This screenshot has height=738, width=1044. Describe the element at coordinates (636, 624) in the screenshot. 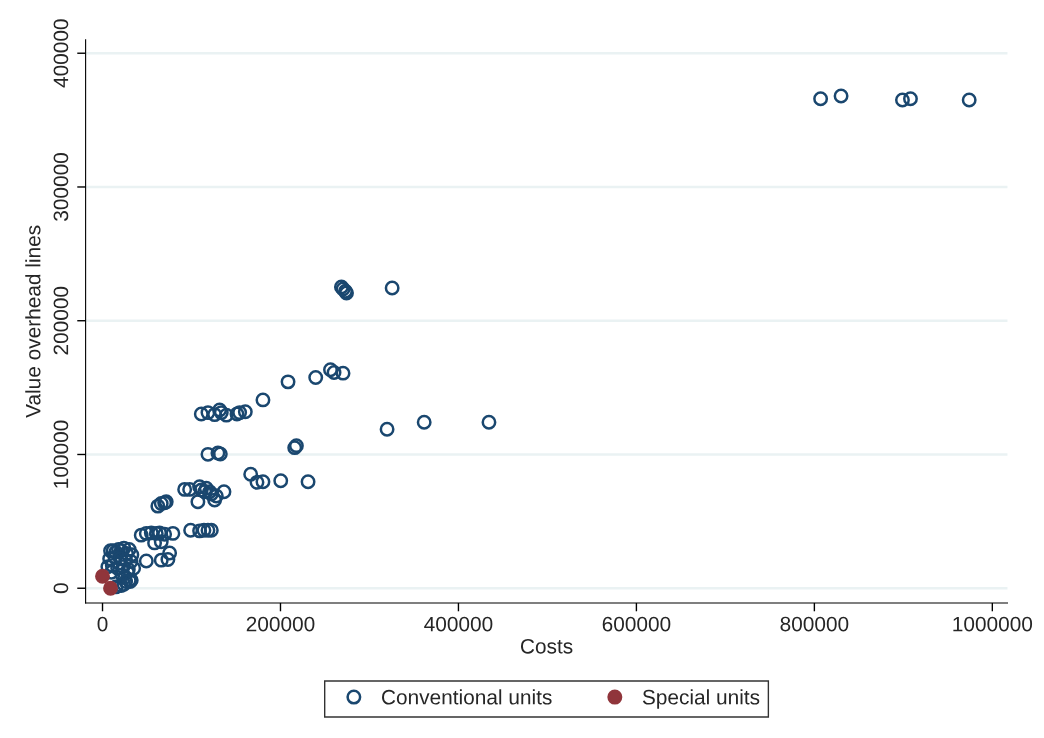

I see `x-tick-label: 600000` at that location.